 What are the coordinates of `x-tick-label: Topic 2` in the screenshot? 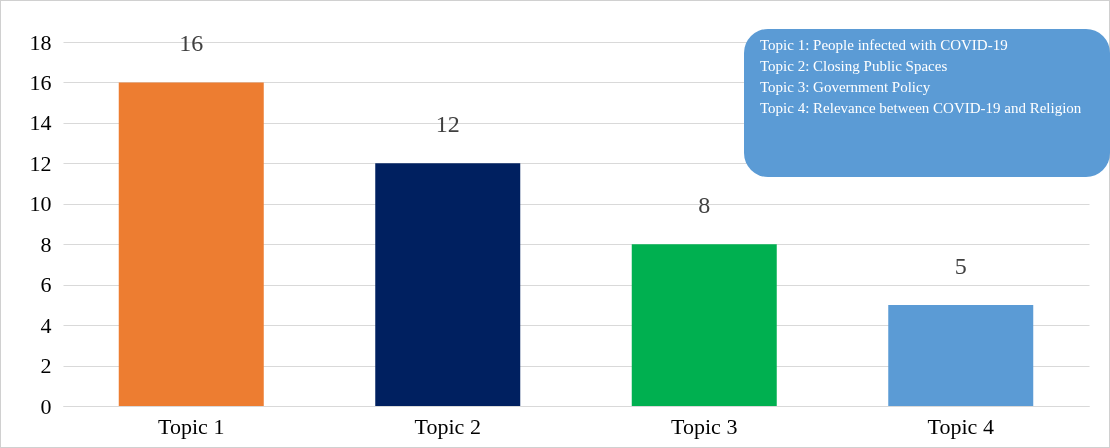 It's located at (447, 426).